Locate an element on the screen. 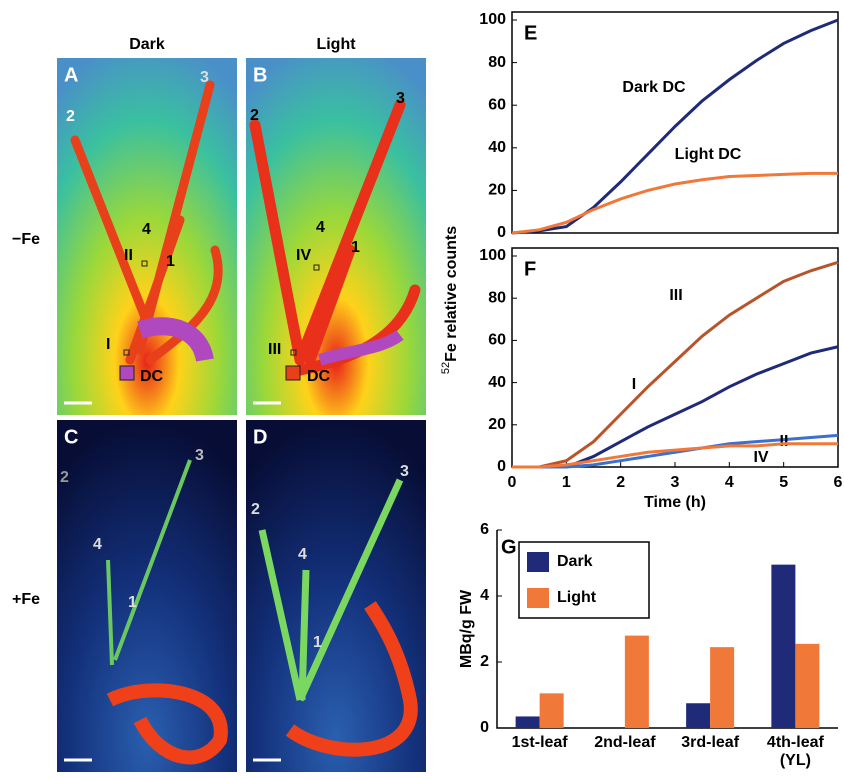  x-tick-label: 3rd-leaf is located at coordinates (710, 742).